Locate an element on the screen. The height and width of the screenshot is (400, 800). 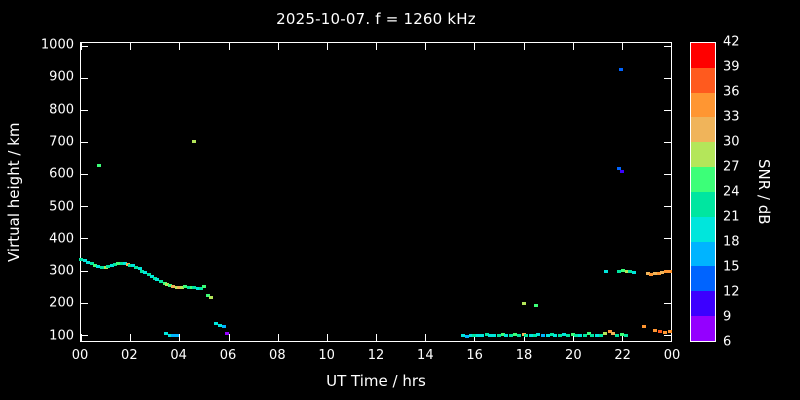
cb-tick-label: 12 is located at coordinates (731, 292).